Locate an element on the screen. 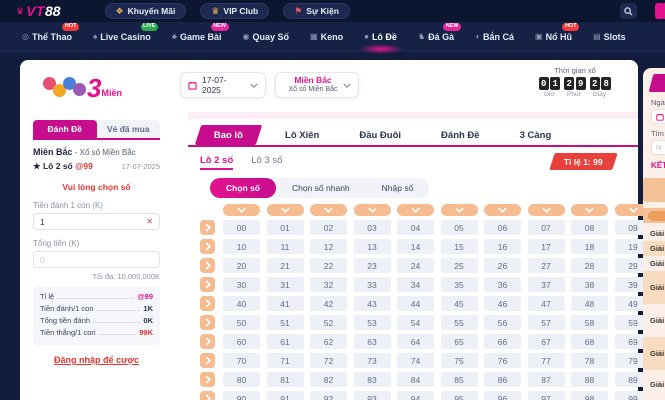 Image resolution: width=665 pixels, height=400 pixels. nav-item-1: ♠ Live Casino LIVE is located at coordinates (125, 37).